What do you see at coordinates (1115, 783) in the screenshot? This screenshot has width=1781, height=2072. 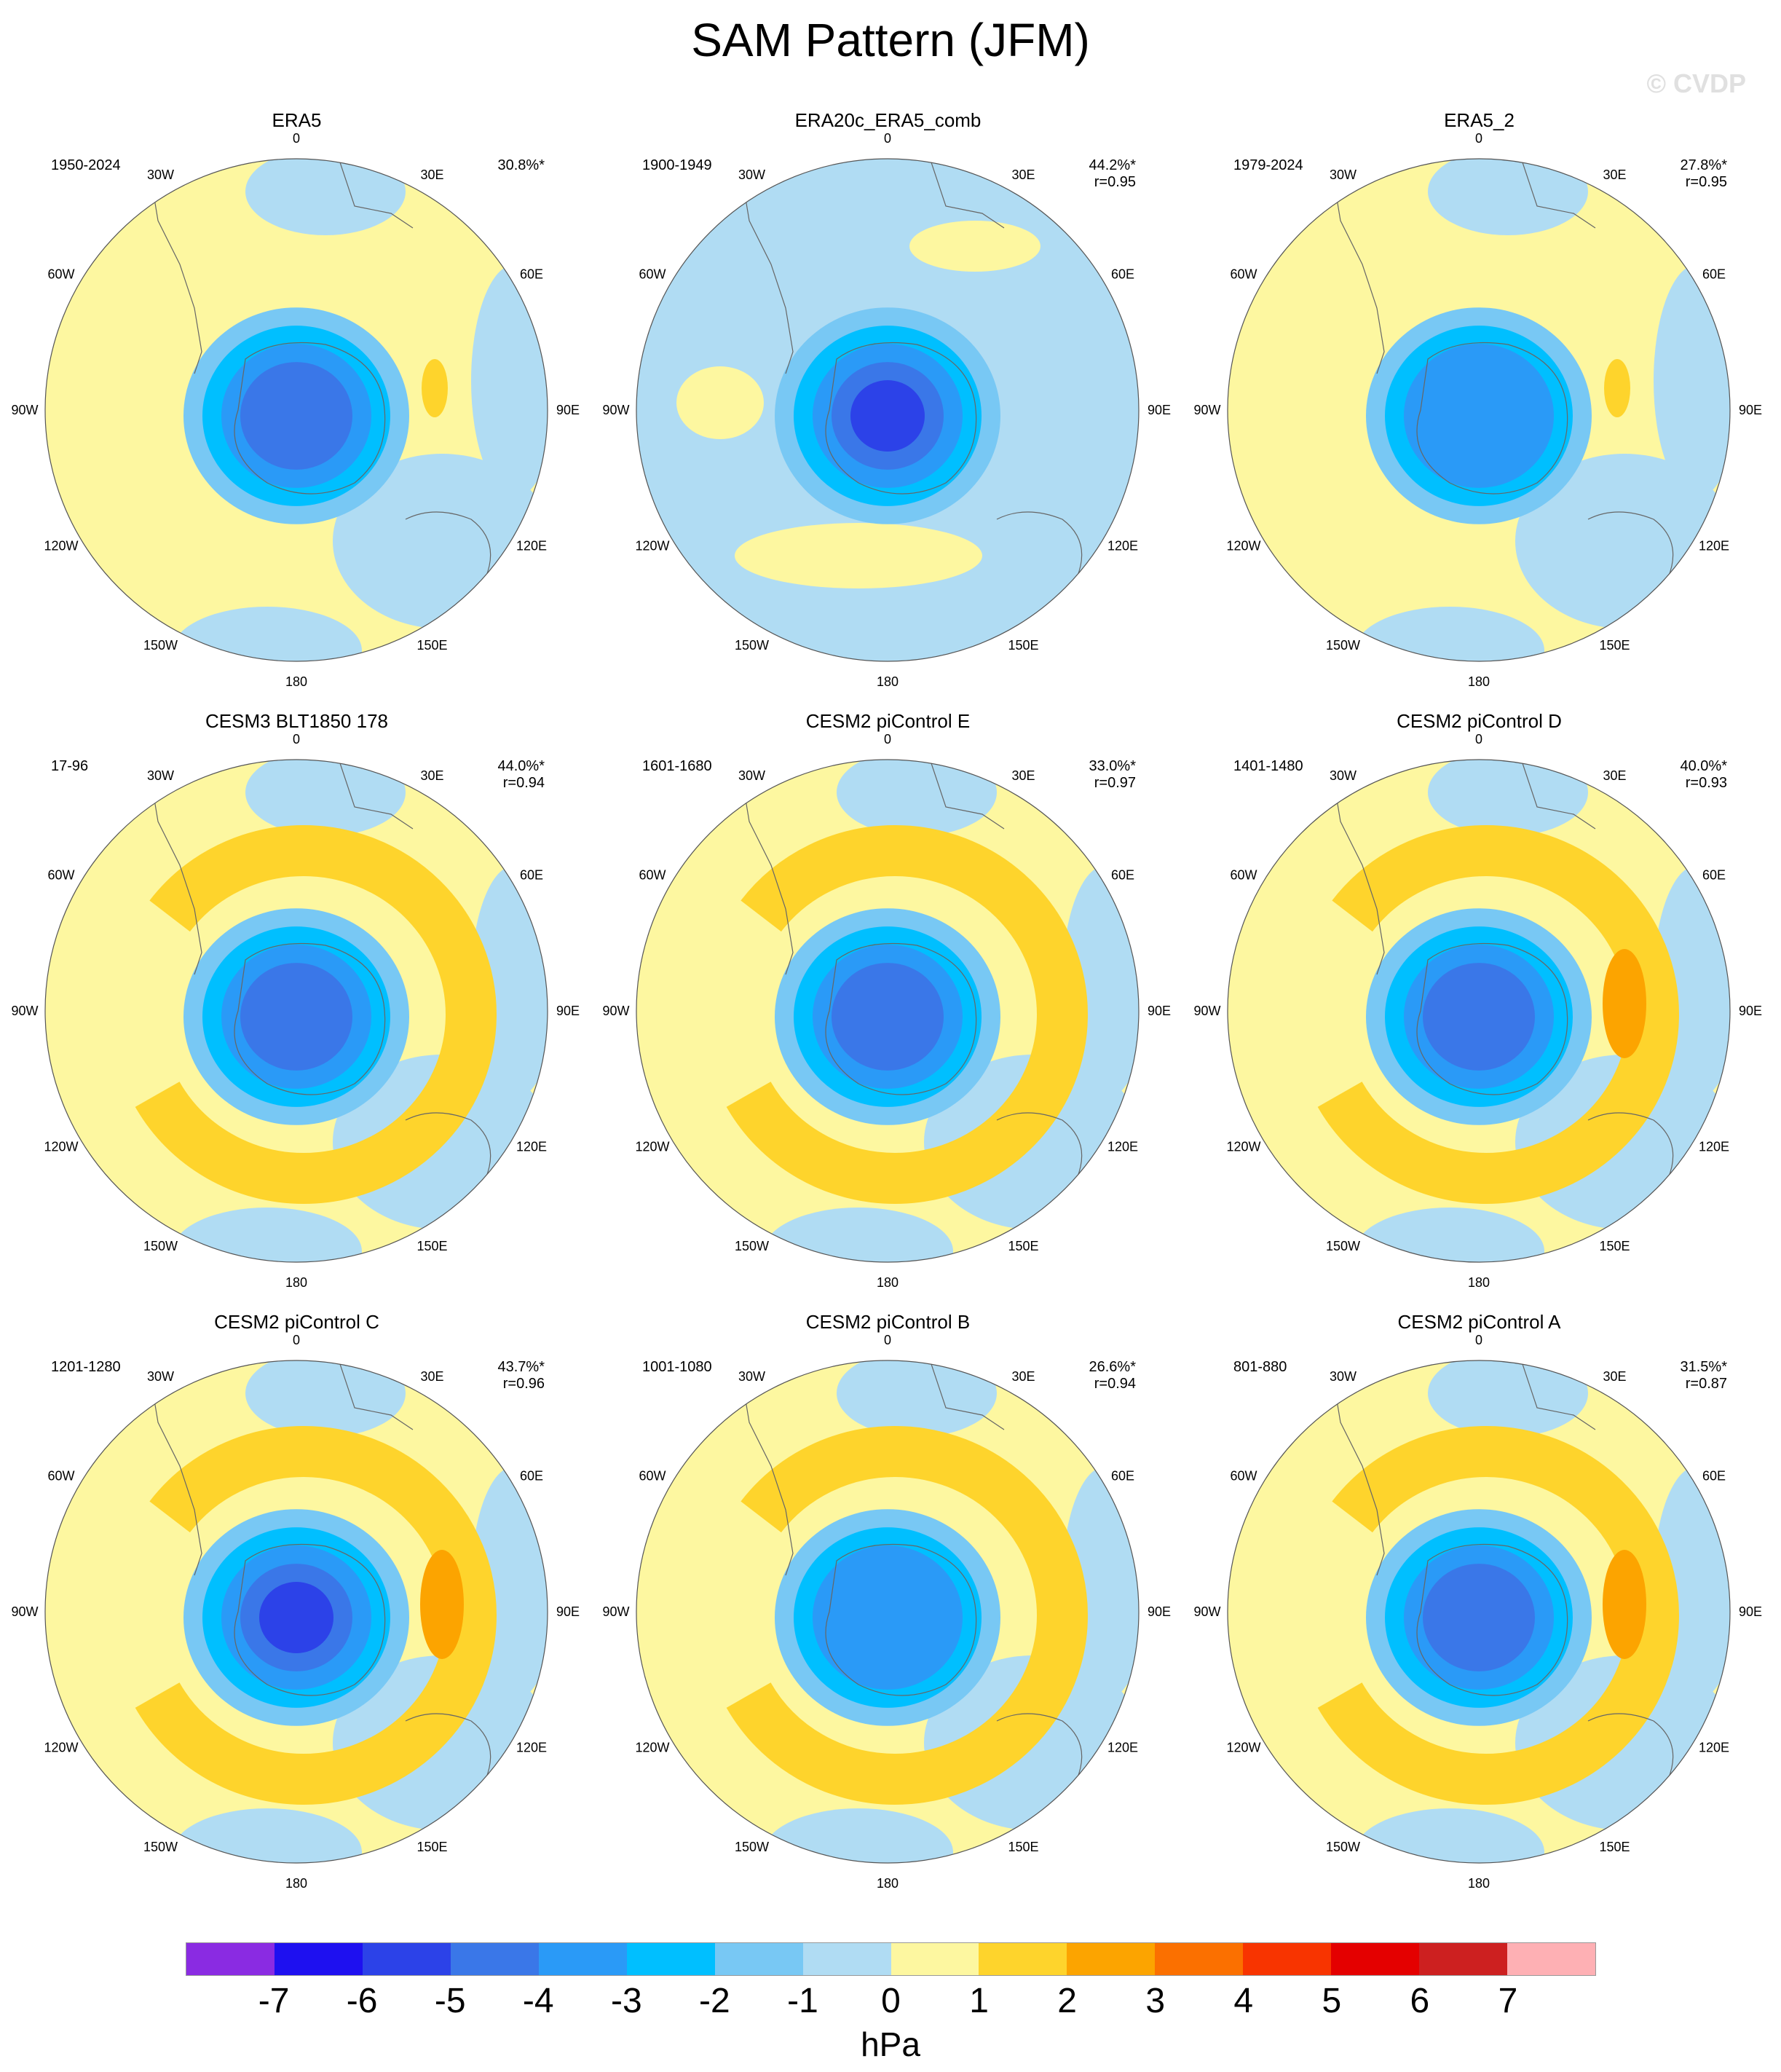 I see `pattern-correlation: r=0.97` at bounding box center [1115, 783].